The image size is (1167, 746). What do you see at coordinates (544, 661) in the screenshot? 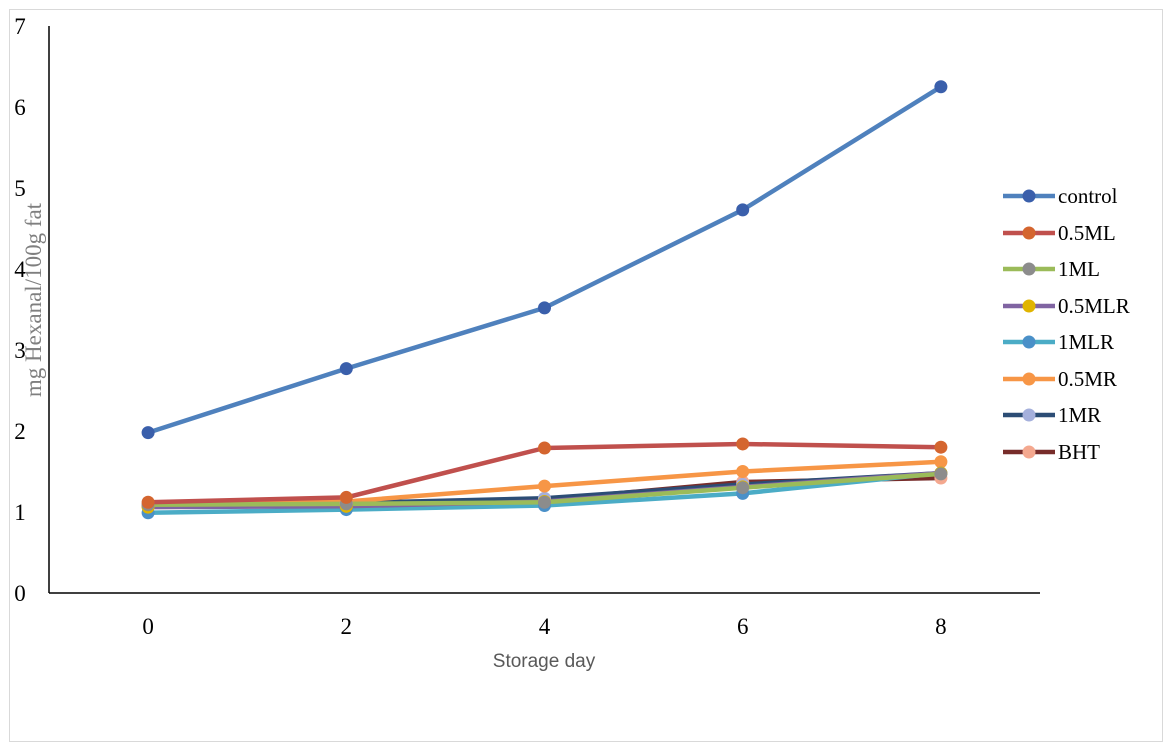
I see `x-axis-label: Storage day` at bounding box center [544, 661].